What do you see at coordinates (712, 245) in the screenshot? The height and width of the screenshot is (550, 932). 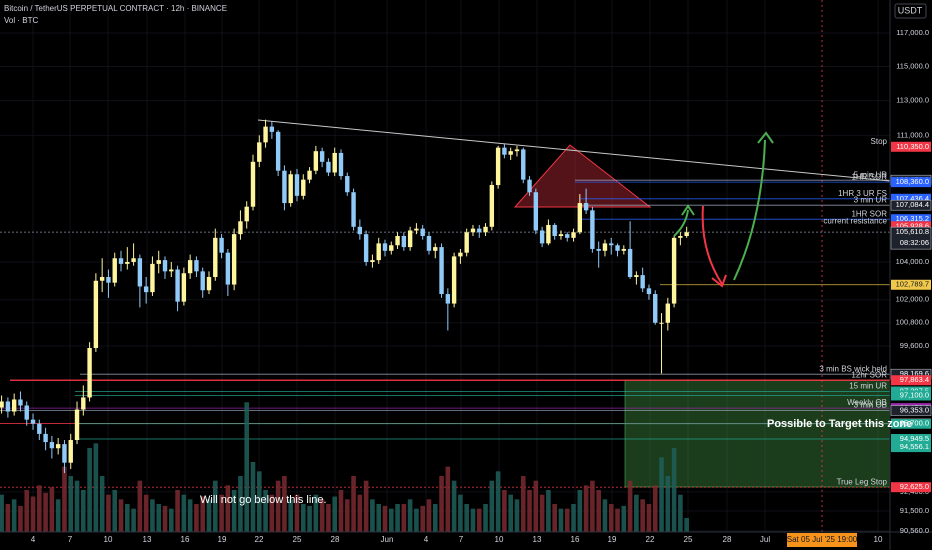 I see `arrow` at bounding box center [712, 245].